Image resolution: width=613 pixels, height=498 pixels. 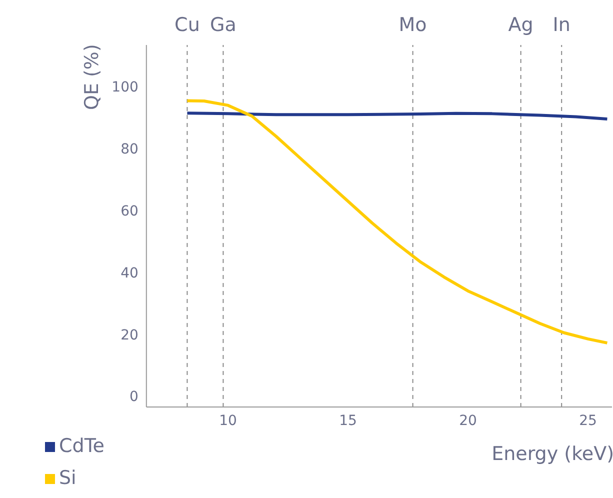 I want to click on y-tick-label: 0, so click(x=133, y=397).